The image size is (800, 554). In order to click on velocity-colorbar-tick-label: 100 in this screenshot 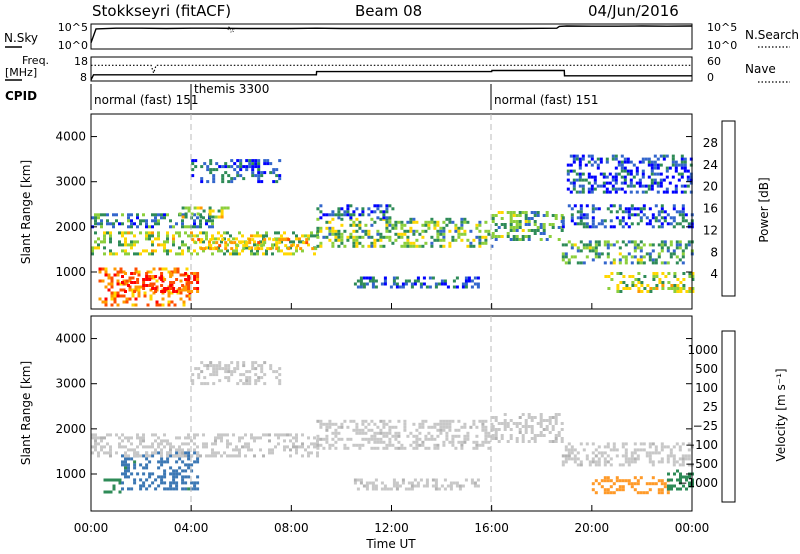, I will do `click(706, 388)`.